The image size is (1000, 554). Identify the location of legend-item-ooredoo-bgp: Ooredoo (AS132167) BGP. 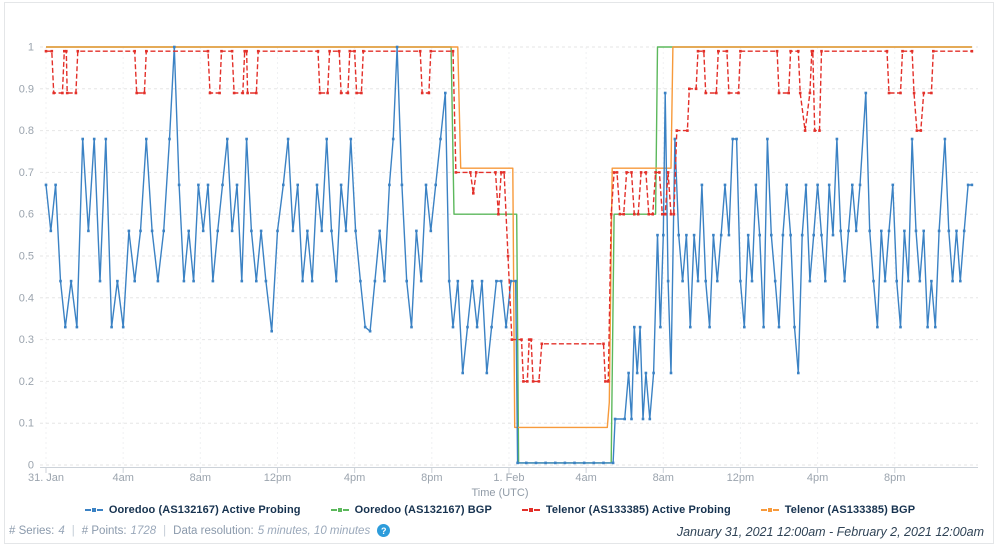
(411, 510).